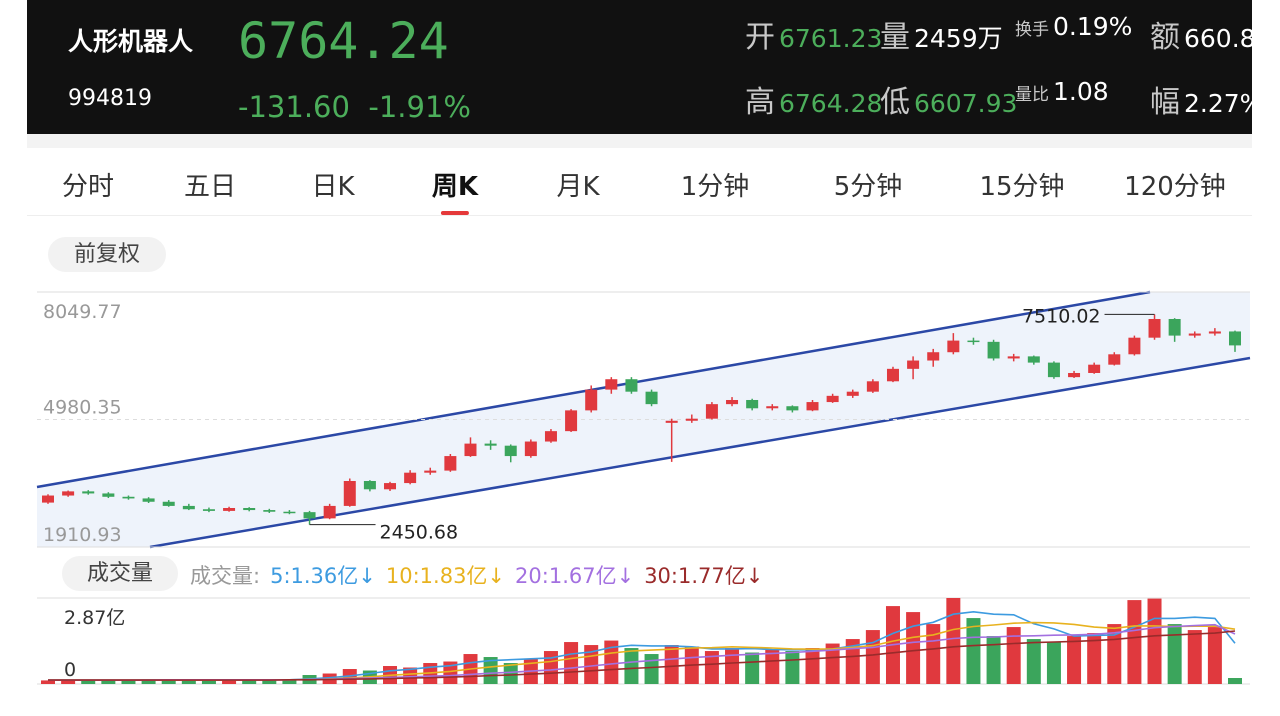  I want to click on period-tab: 周K, so click(455, 190).